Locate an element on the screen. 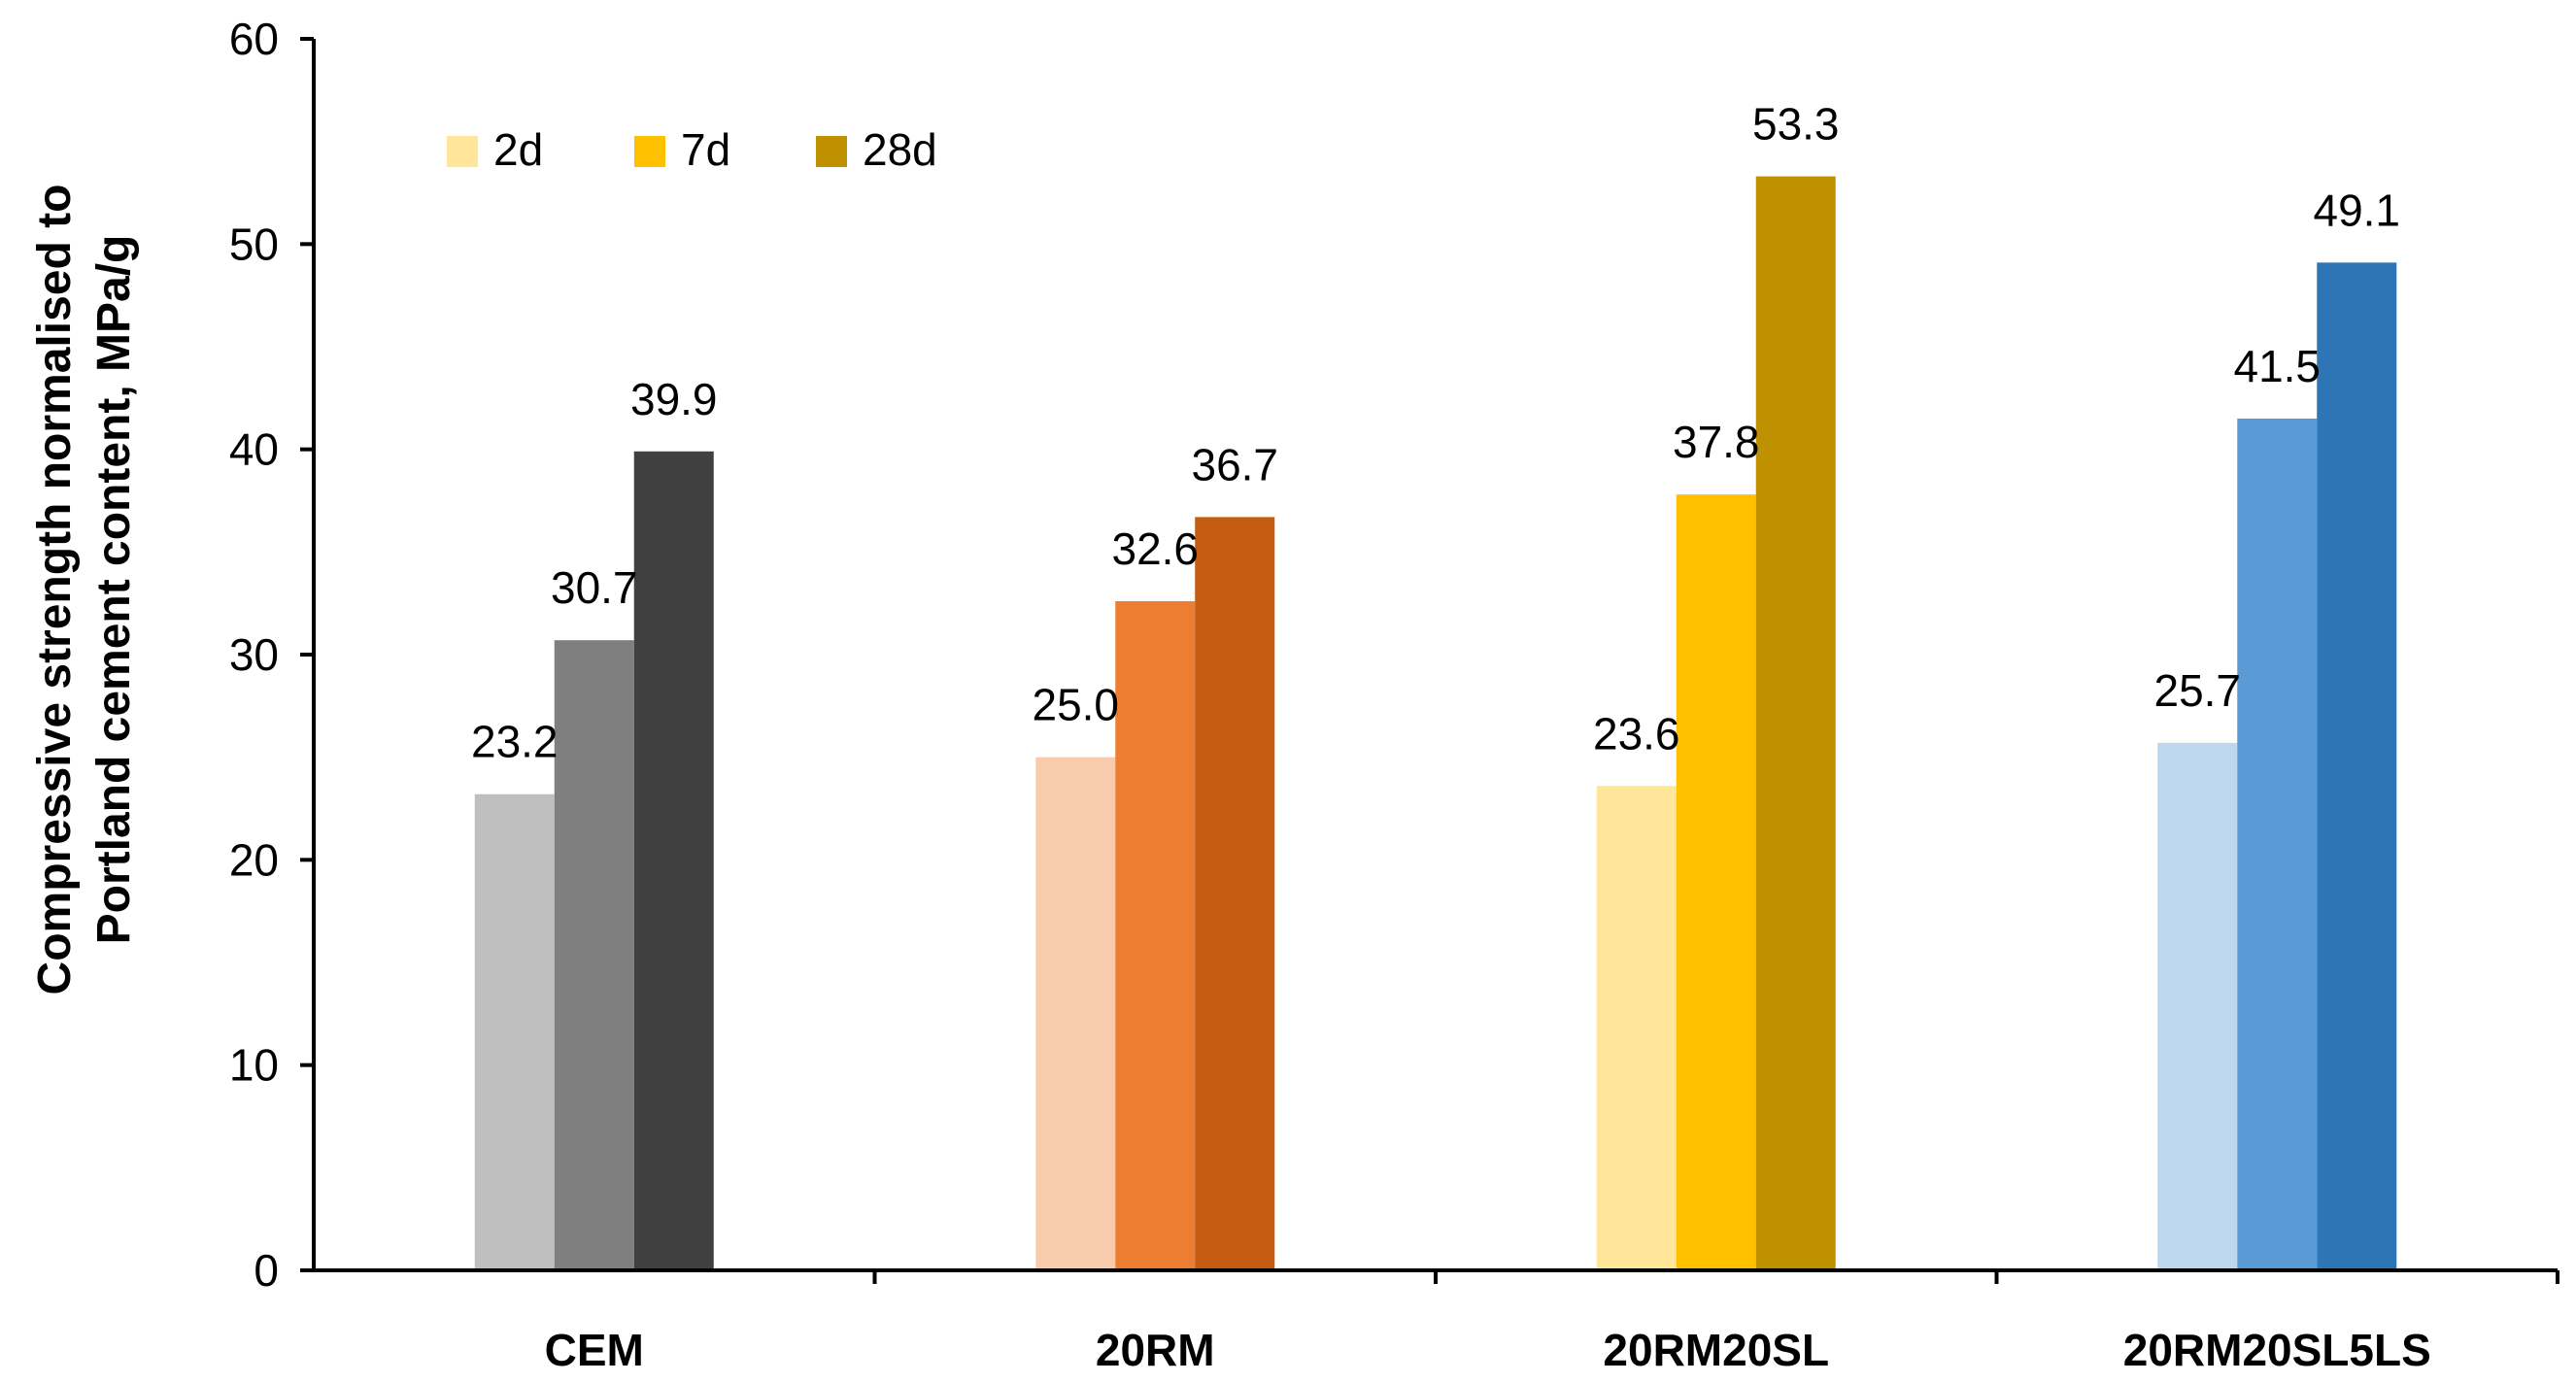  data-label-CEM-7d: 30.7 is located at coordinates (594, 587).